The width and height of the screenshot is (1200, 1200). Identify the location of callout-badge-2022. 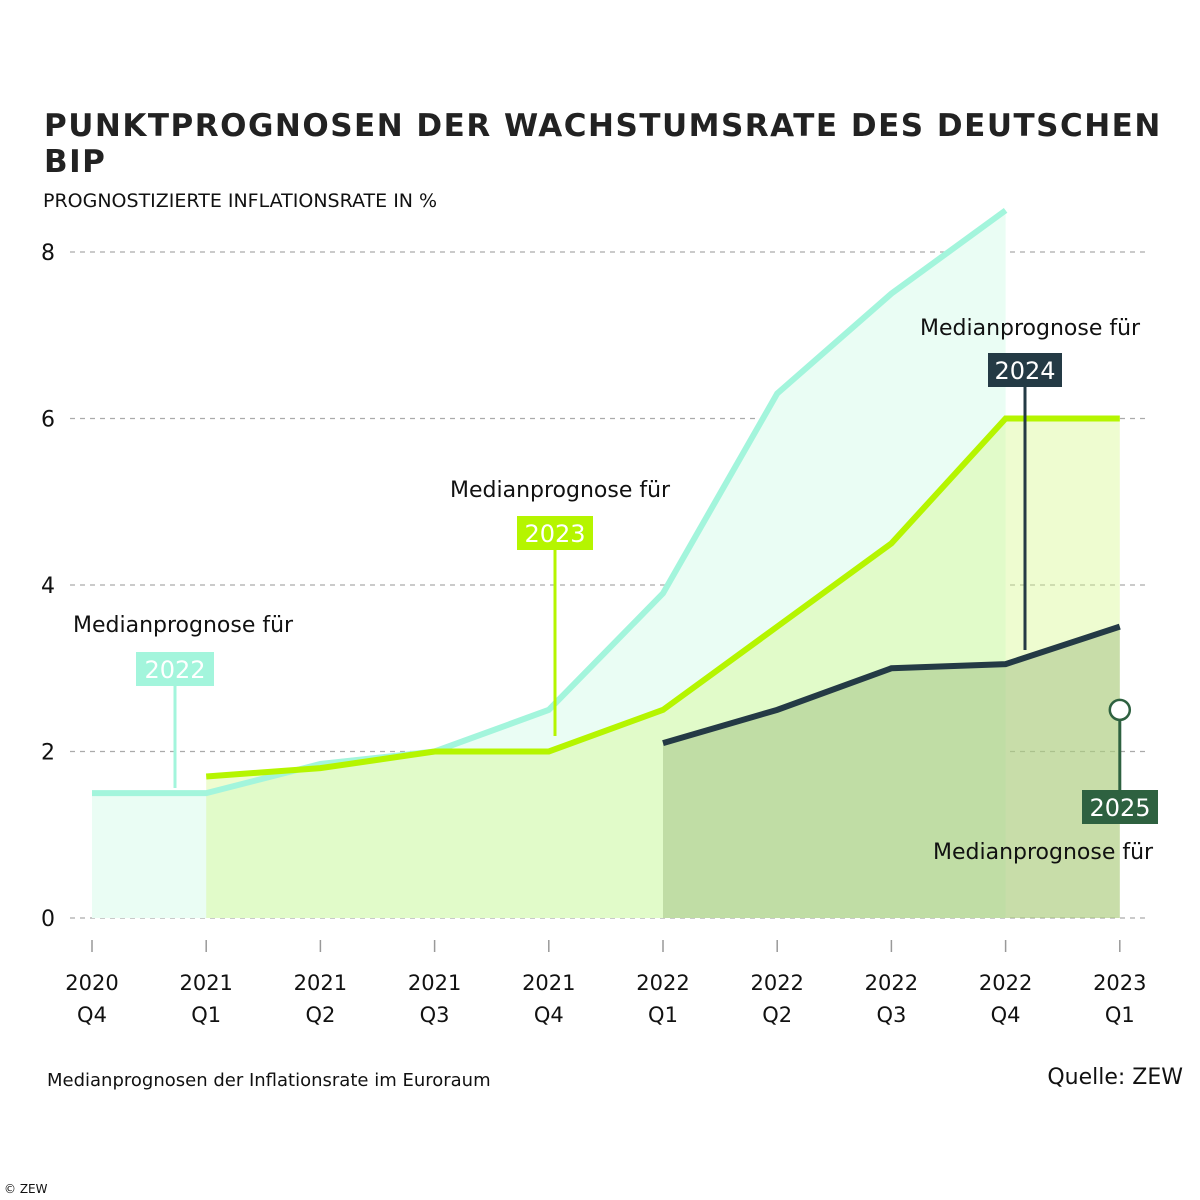
(175, 669).